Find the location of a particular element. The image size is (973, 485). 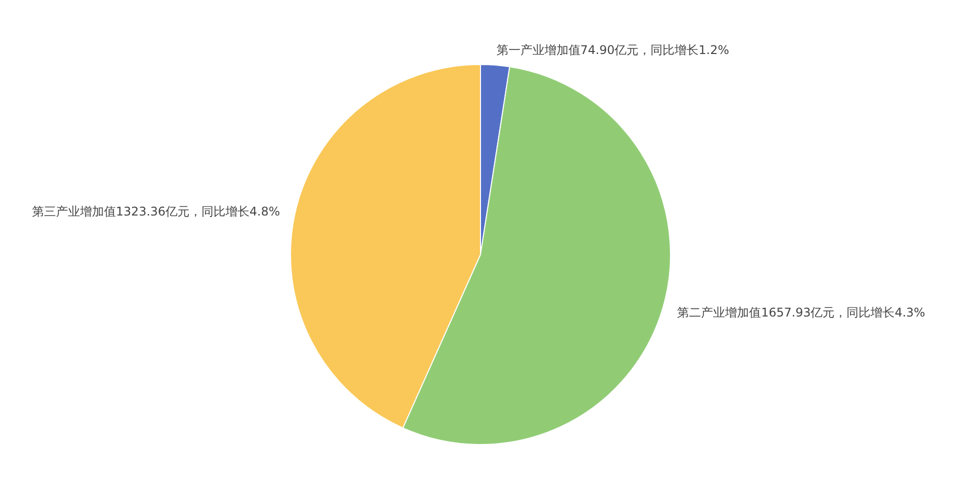

slice-label: 第一产业增加值74.90亿元，同比增长1.2% is located at coordinates (613, 50).